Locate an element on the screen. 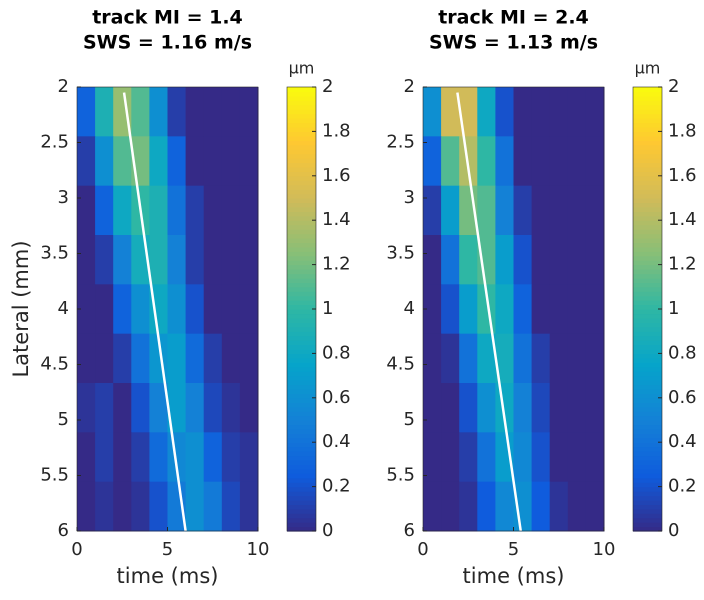  x-tick-label: 5 is located at coordinates (167, 549).